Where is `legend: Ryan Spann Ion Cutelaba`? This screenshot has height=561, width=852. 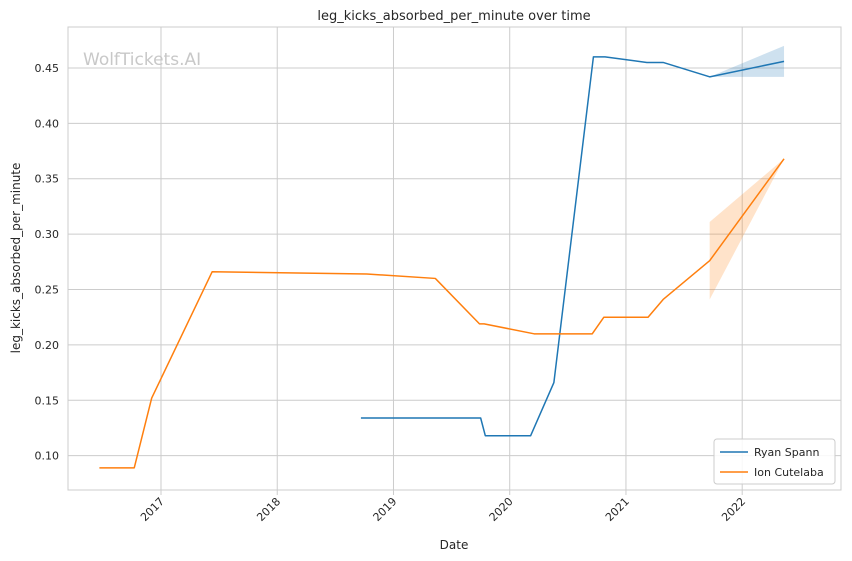
legend: Ryan Spann Ion Cutelaba is located at coordinates (774, 461).